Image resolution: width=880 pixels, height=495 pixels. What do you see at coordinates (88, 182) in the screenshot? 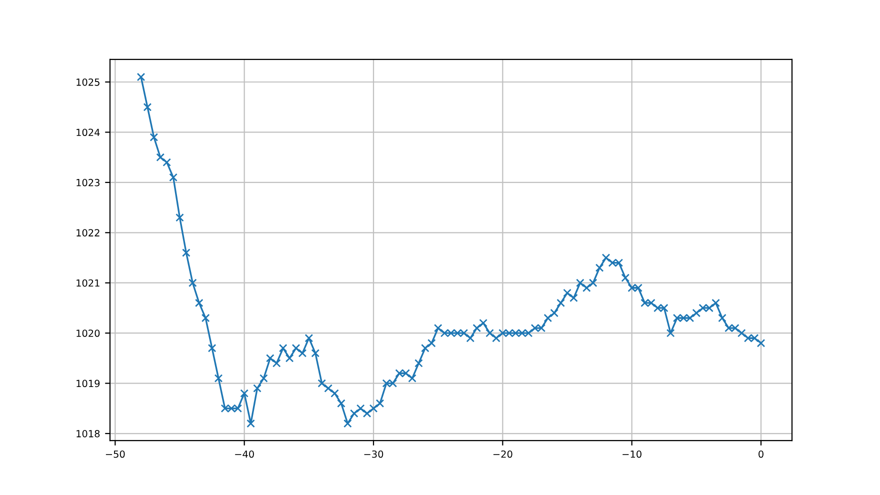
I see `y-tick-label: 1023` at bounding box center [88, 182].